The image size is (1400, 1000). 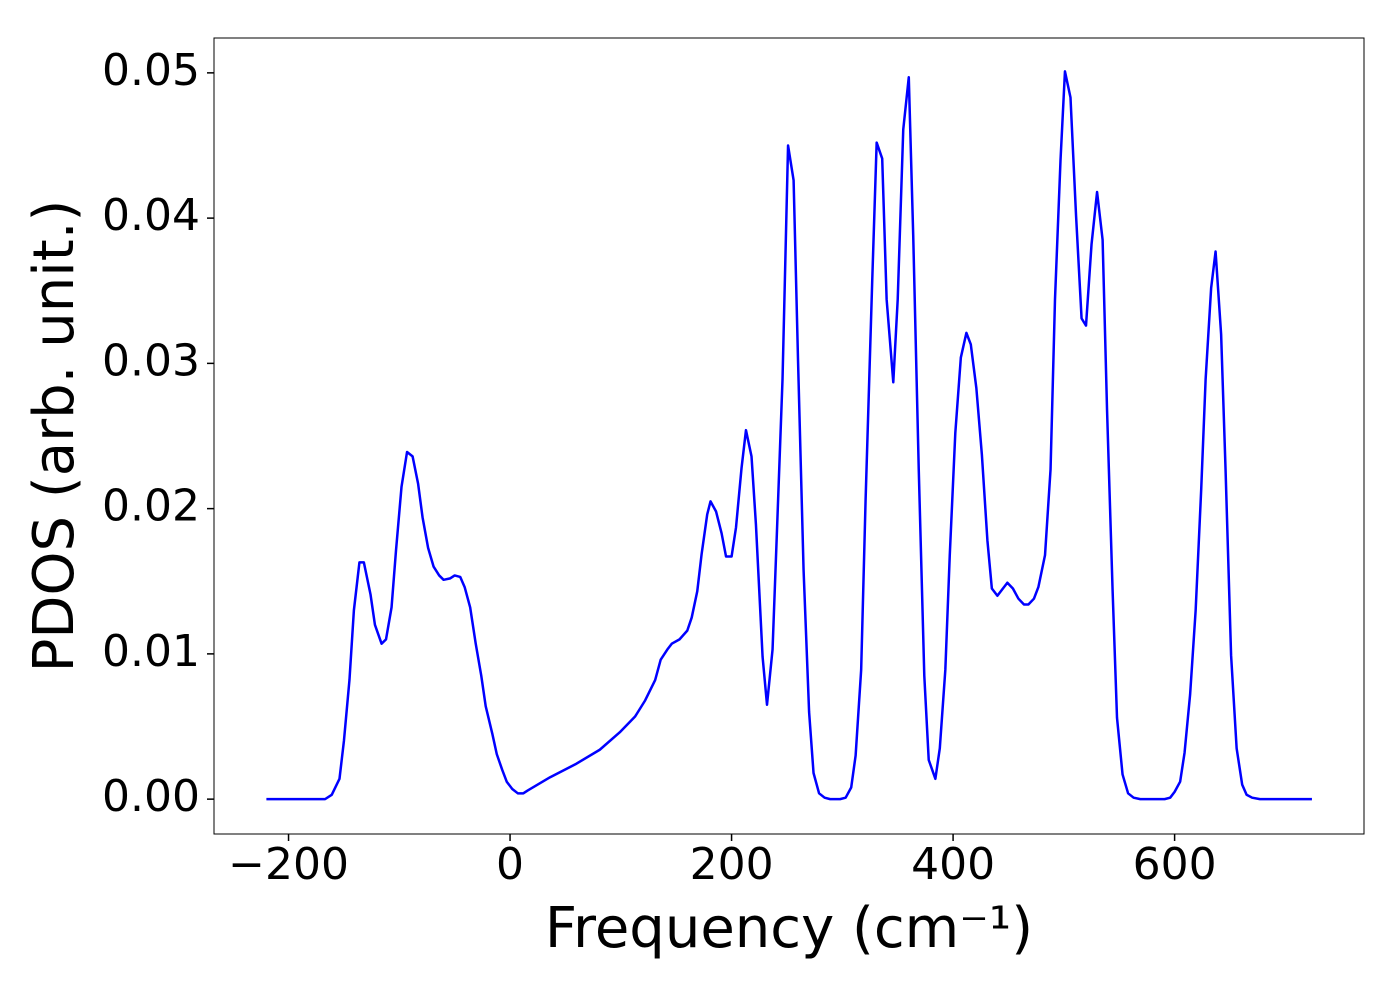 What do you see at coordinates (151, 651) in the screenshot?
I see `y-tick-label: 0.01` at bounding box center [151, 651].